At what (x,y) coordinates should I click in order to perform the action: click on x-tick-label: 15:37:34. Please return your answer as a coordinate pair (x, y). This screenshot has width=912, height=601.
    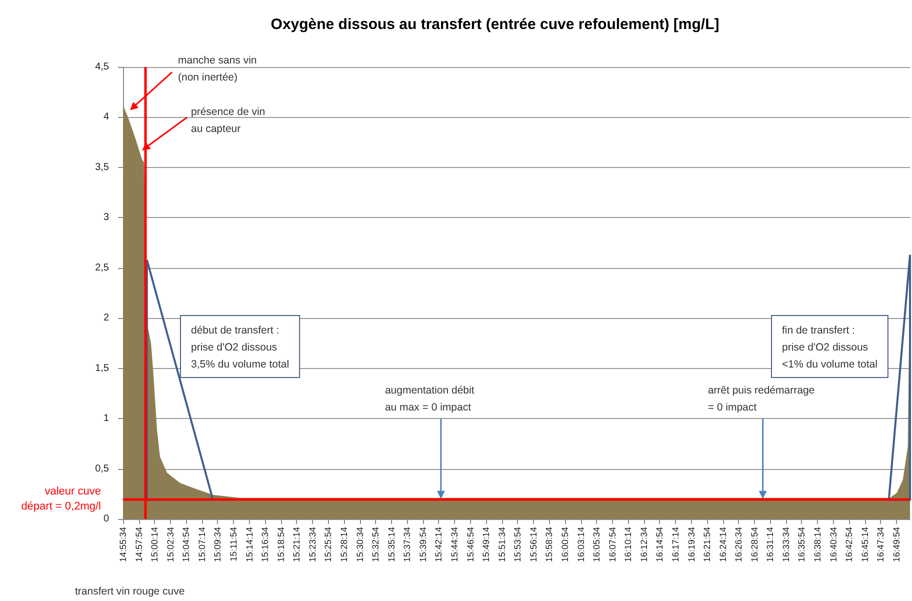
    Looking at the image, I should click on (407, 544).